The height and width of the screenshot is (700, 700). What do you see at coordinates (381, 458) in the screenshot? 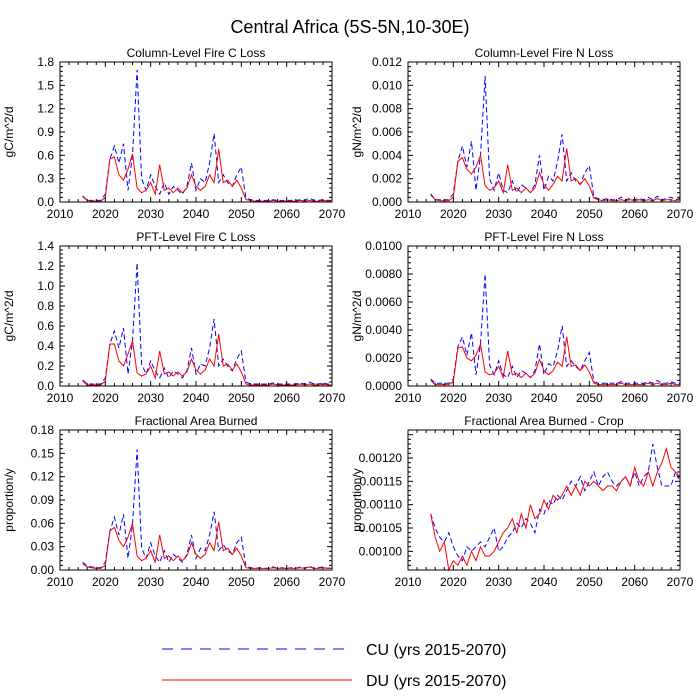
I see `y-tick-label: 0.00120` at bounding box center [381, 458].